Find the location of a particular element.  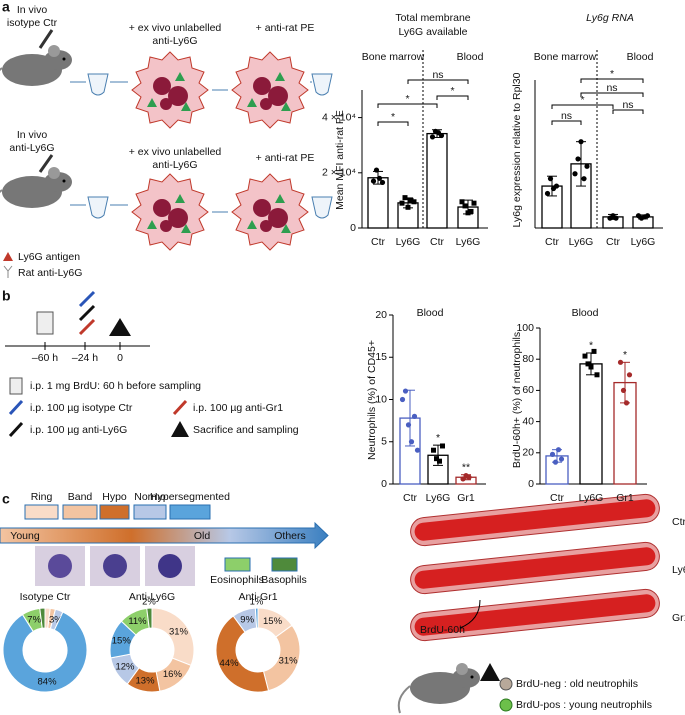

skull-icon is located at coordinates (120, 327).